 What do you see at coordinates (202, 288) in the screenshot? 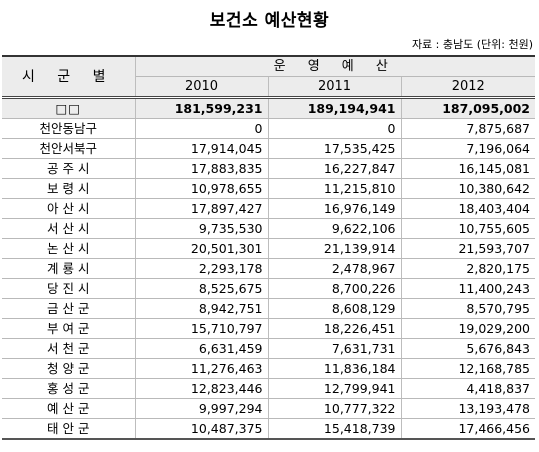
I see `budget-value-2010: 8,525,675` at bounding box center [202, 288].